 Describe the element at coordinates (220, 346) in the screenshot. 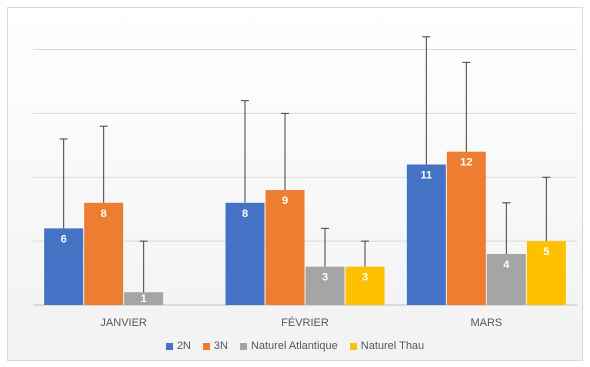

I see `legend-label: 3N` at that location.